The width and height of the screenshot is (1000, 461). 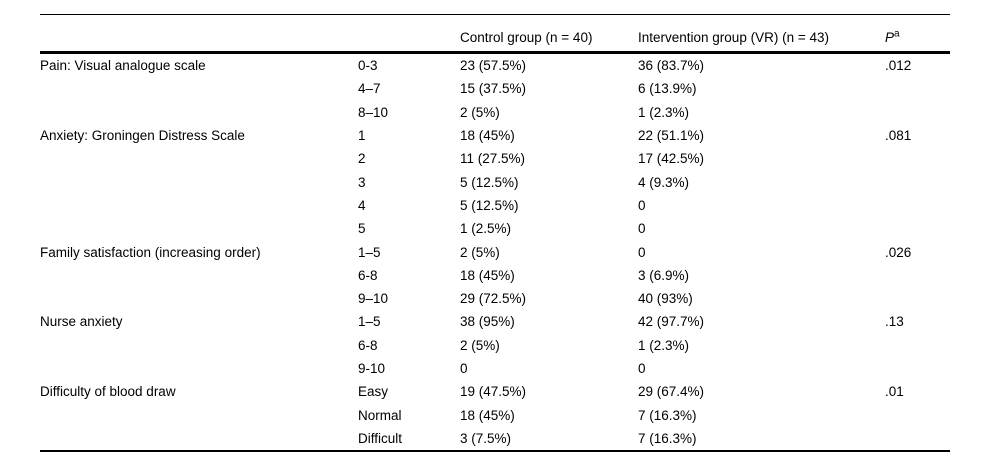 What do you see at coordinates (898, 136) in the screenshot?
I see `p-value-cell: .081` at bounding box center [898, 136].